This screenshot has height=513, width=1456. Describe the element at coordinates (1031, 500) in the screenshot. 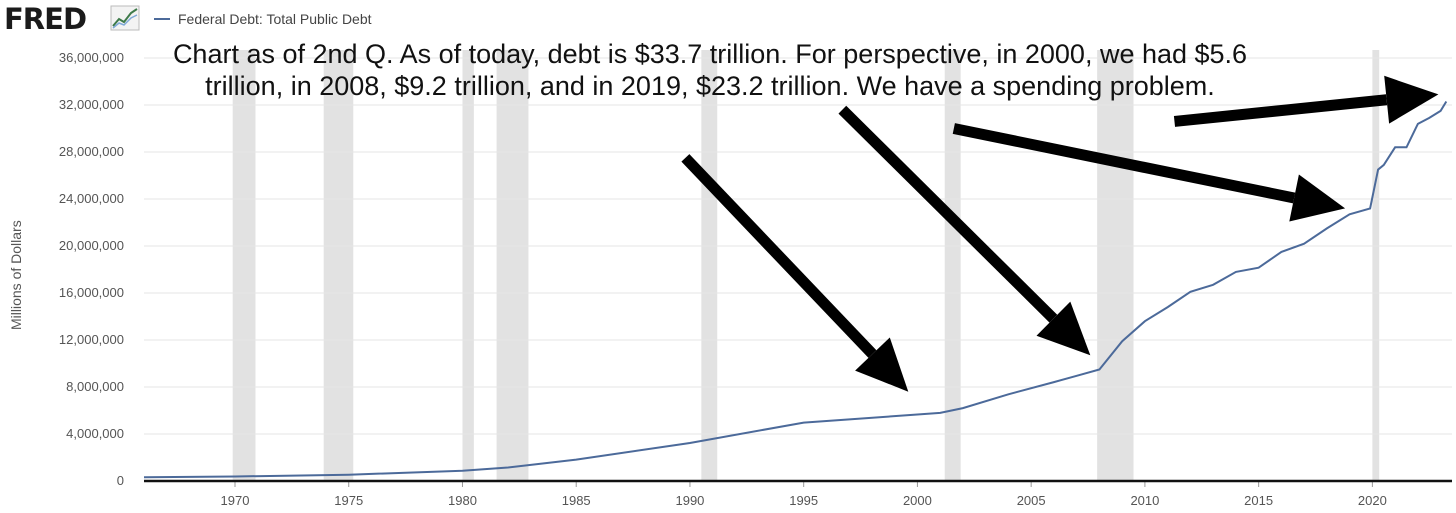

I see `x-tick-label: 2005` at that location.